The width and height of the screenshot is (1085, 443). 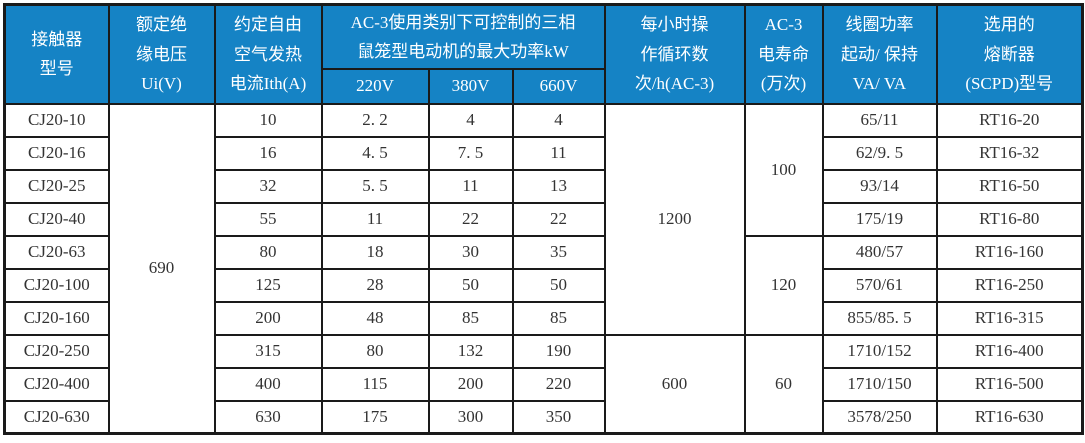 I want to click on cell-ith: 200, so click(x=268, y=318).